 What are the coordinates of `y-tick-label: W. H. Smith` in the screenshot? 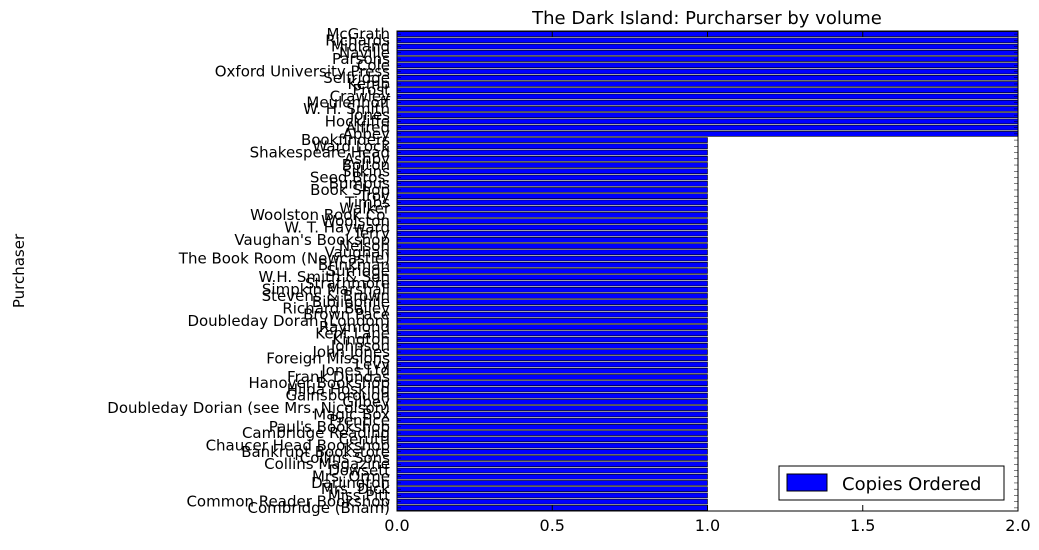 It's located at (346, 109).